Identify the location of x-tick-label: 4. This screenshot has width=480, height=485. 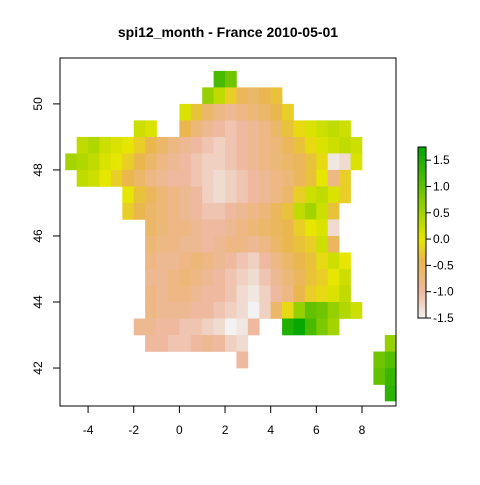
(270, 430).